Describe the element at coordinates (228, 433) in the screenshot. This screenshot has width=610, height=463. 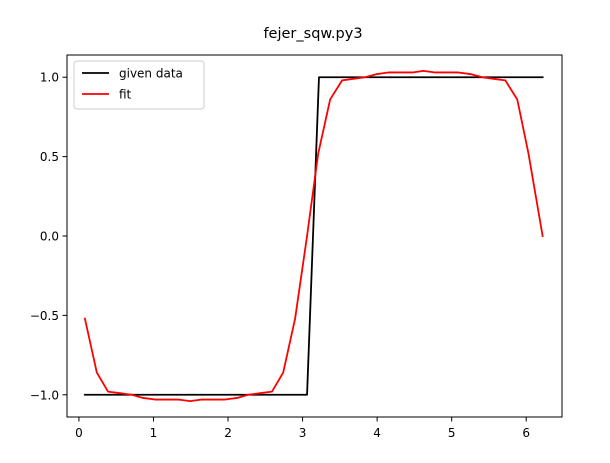
I see `x-tick-label: 2` at that location.